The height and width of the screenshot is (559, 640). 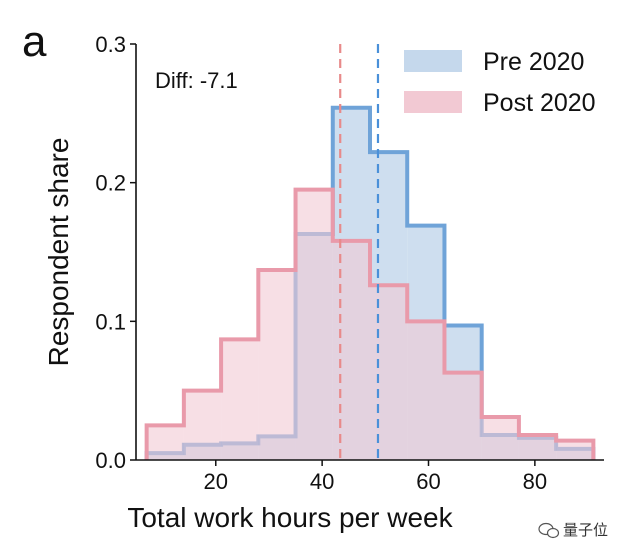 What do you see at coordinates (34, 41) in the screenshot?
I see `panel-label: a` at bounding box center [34, 41].